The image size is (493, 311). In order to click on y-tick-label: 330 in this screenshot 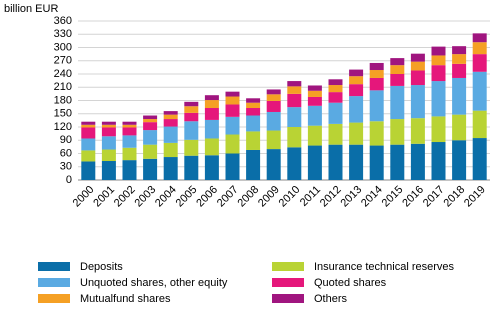, I will do `click(63, 34)`.